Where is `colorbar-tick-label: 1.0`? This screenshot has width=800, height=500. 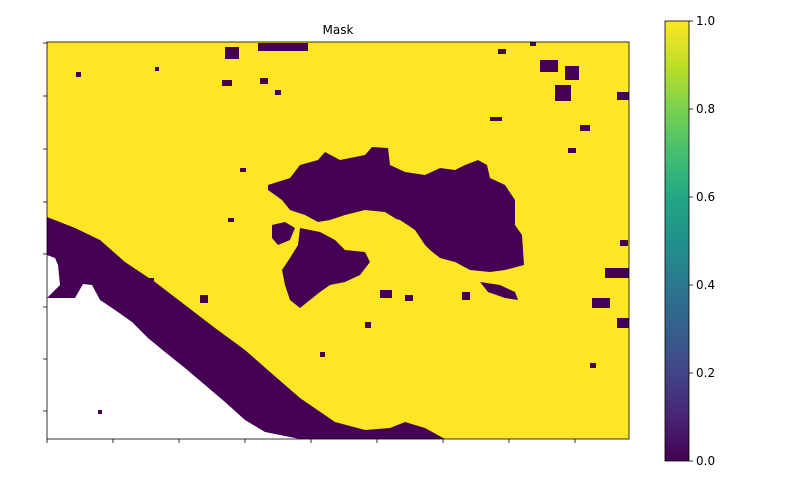 colorbar-tick-label: 1.0 is located at coordinates (705, 21).